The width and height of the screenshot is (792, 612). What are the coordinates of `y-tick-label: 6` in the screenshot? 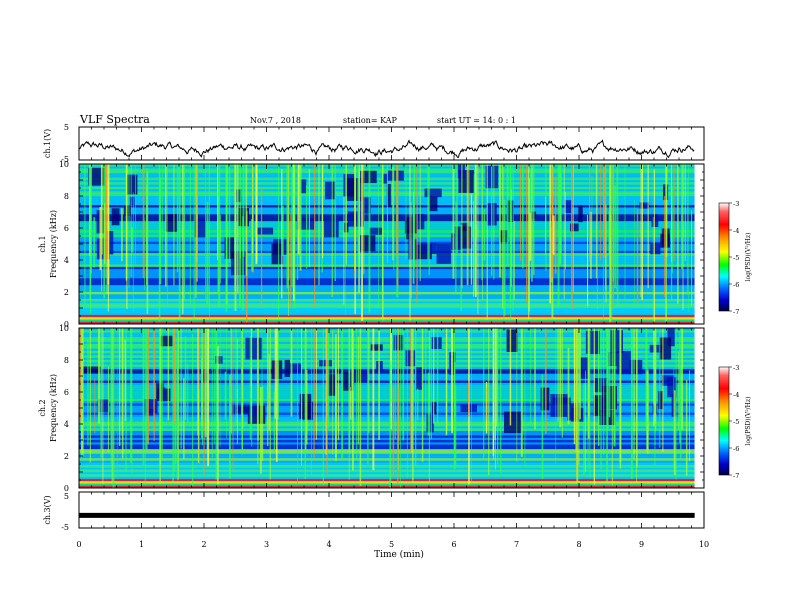 It's located at (66, 392).